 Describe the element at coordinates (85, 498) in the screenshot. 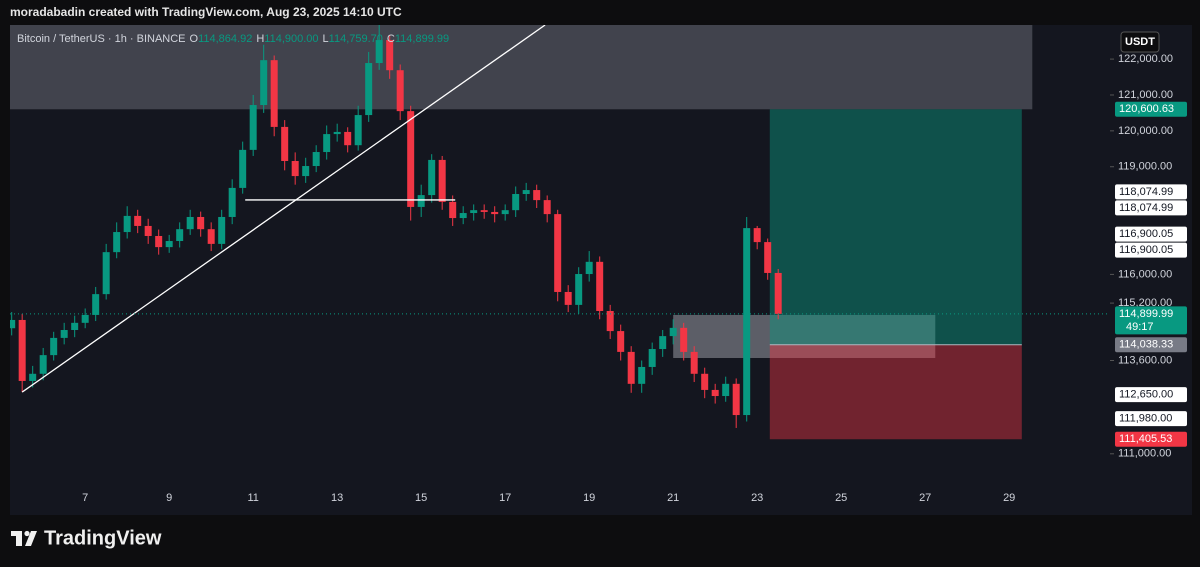

I see `x-tick-label: 7` at that location.